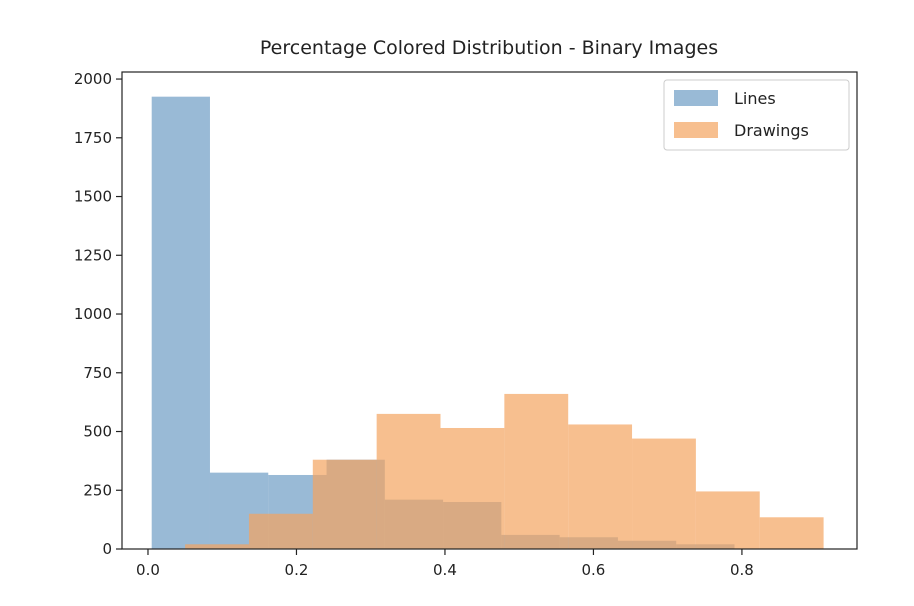 The height and width of the screenshot is (606, 914). What do you see at coordinates (445, 570) in the screenshot?
I see `x-tick-label: 0.4` at bounding box center [445, 570].